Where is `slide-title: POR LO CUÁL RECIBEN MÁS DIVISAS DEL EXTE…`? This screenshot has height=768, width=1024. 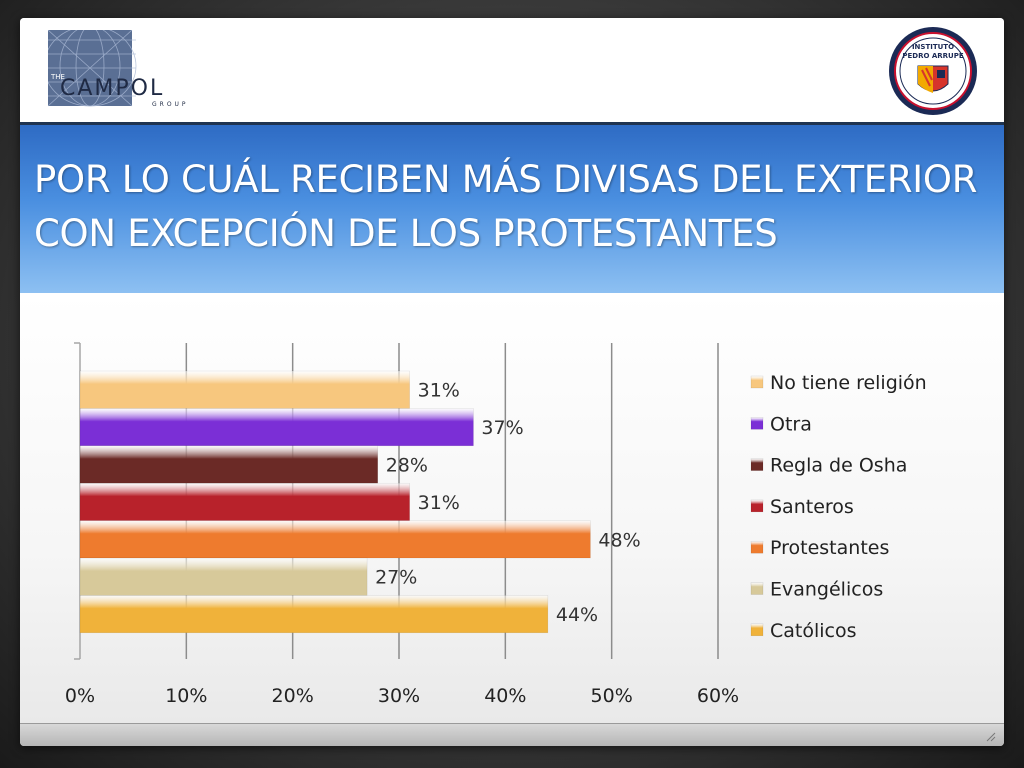 slide-title: POR LO CUÁL RECIBEN MÁS DIVISAS DEL EXTE… is located at coordinates (514, 207).